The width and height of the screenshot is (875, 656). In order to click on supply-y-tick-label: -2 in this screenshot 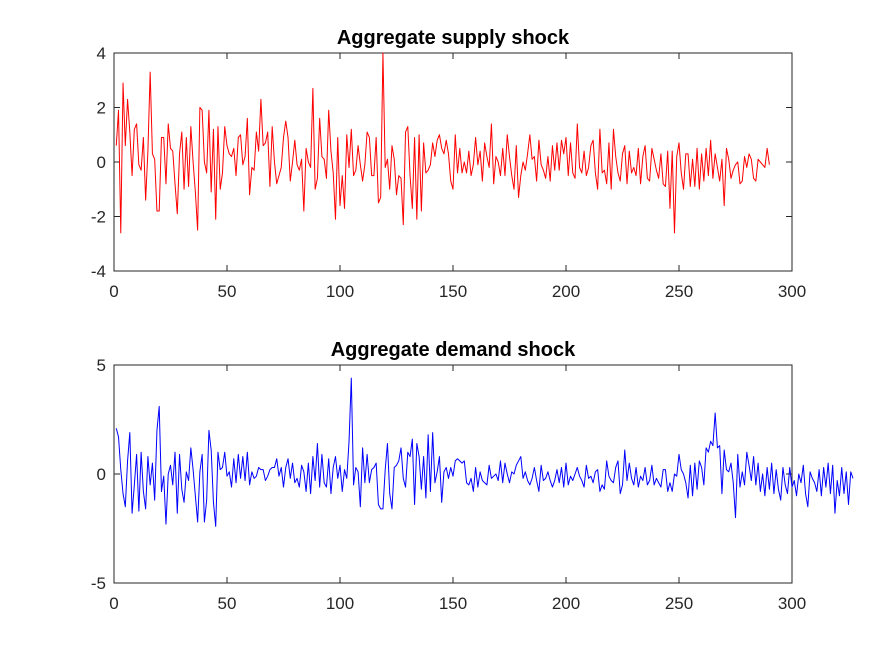, I will do `click(98, 217)`.